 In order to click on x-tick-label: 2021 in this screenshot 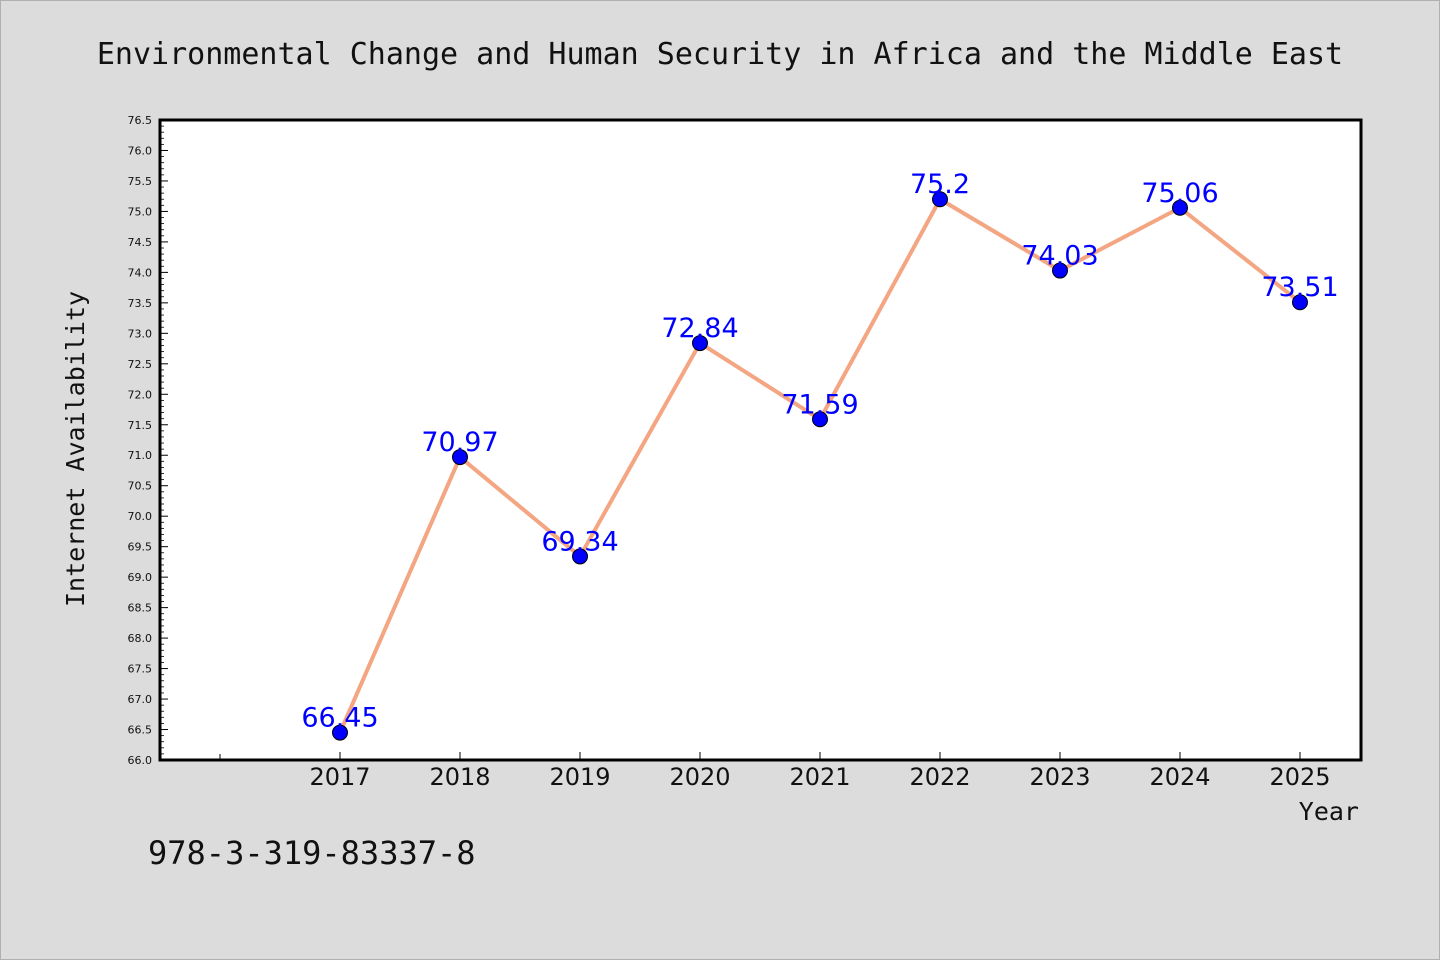, I will do `click(819, 777)`.